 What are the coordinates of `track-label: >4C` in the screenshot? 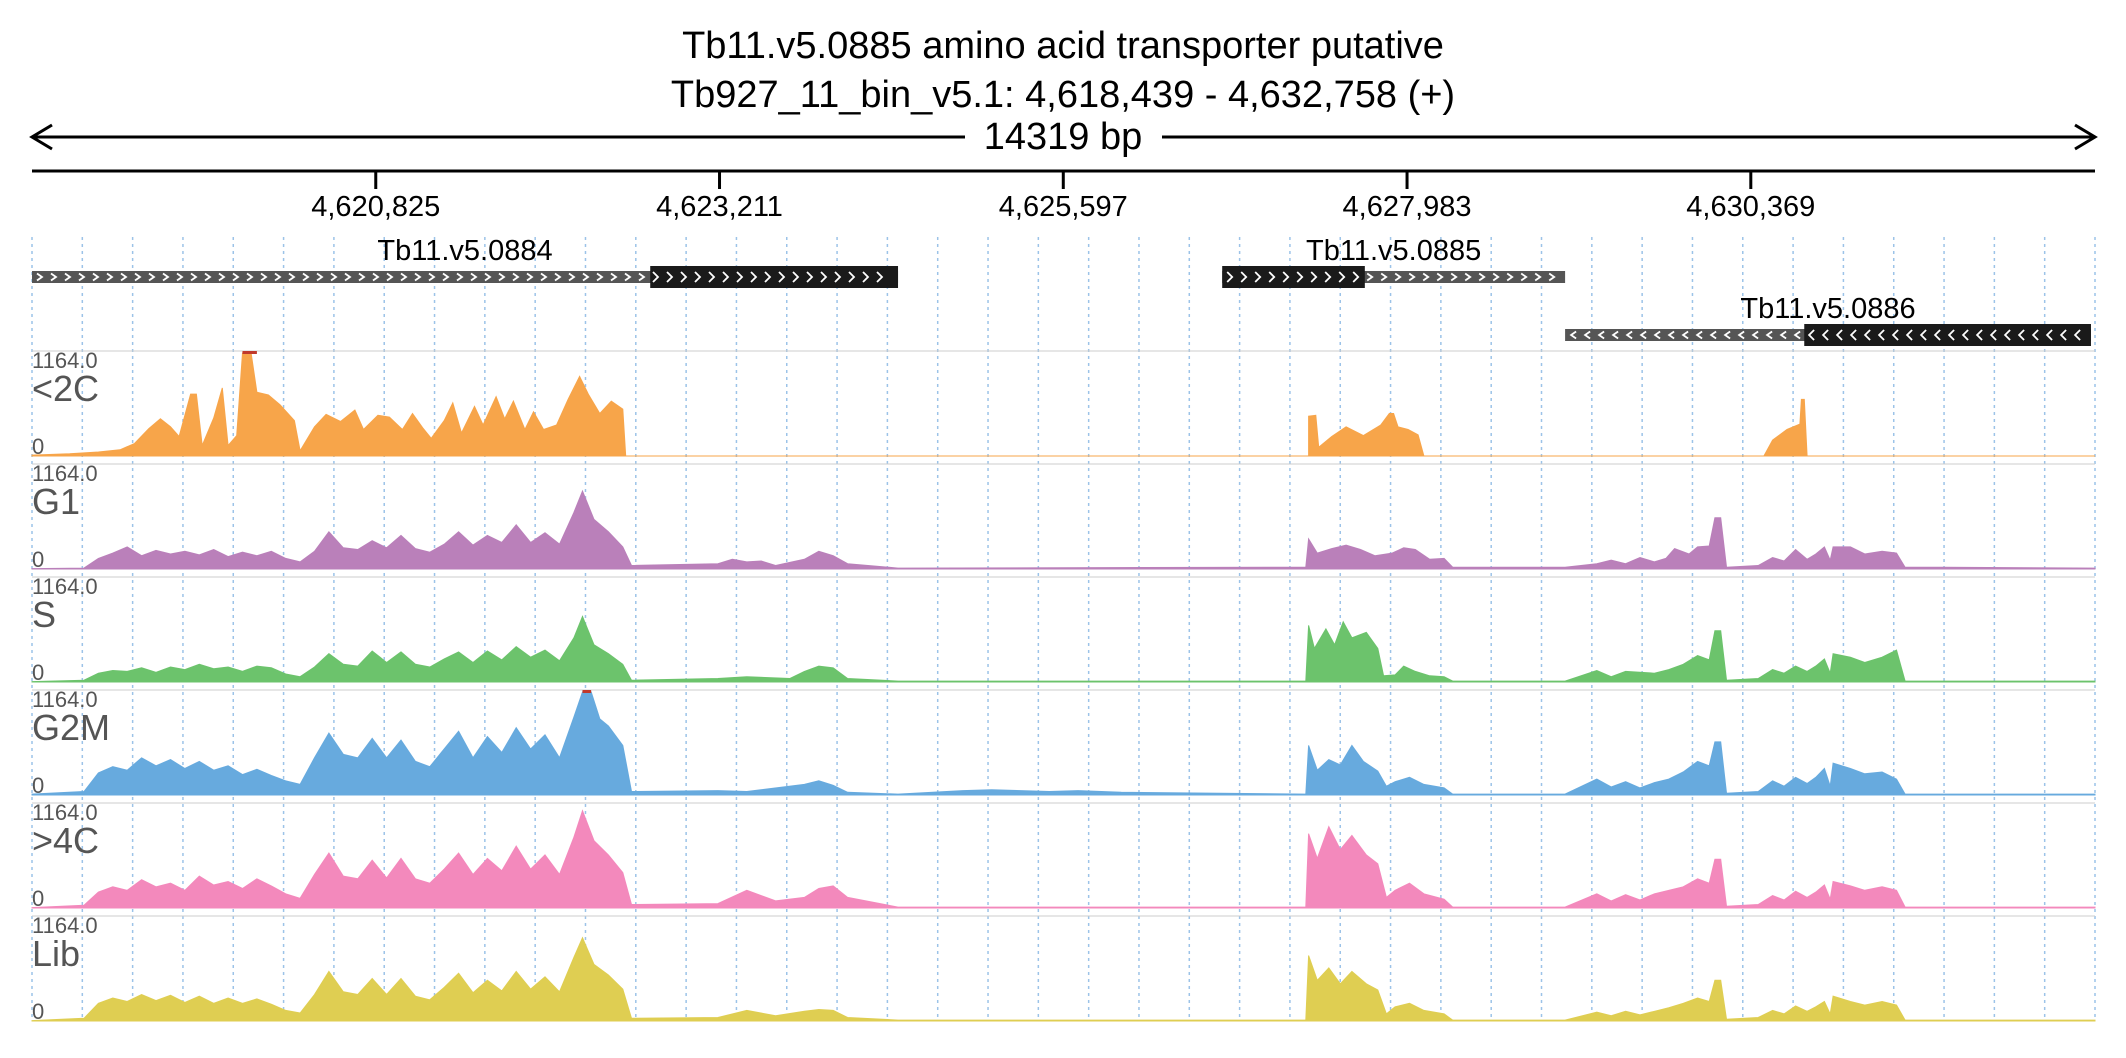 It's located at (65, 840).